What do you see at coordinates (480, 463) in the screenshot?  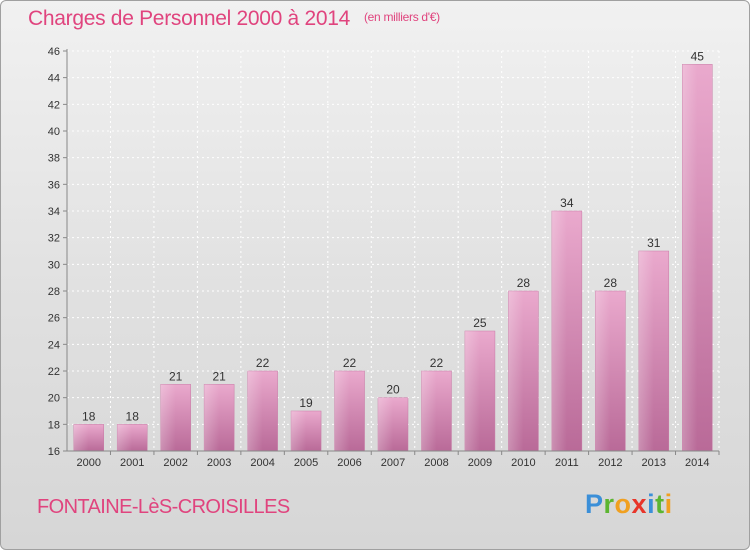 I see `x-tick-label: 2009` at bounding box center [480, 463].